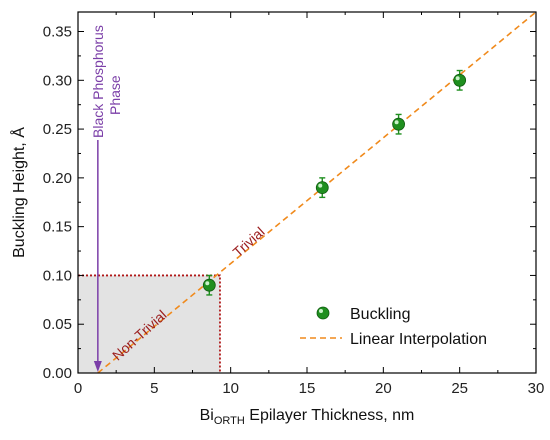 This screenshot has height=440, width=550. I want to click on legend-marker-highlight, so click(321, 311).